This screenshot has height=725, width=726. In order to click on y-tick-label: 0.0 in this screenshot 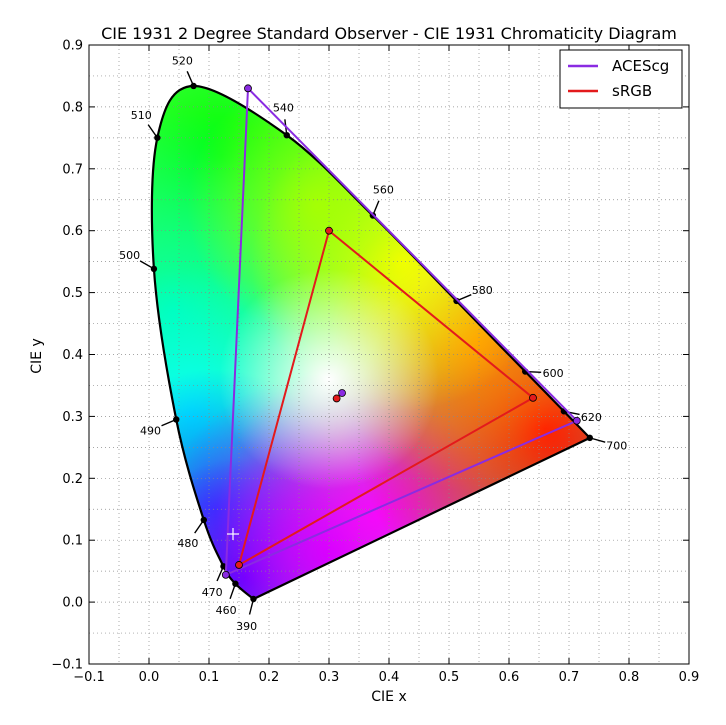, I will do `click(72, 603)`.